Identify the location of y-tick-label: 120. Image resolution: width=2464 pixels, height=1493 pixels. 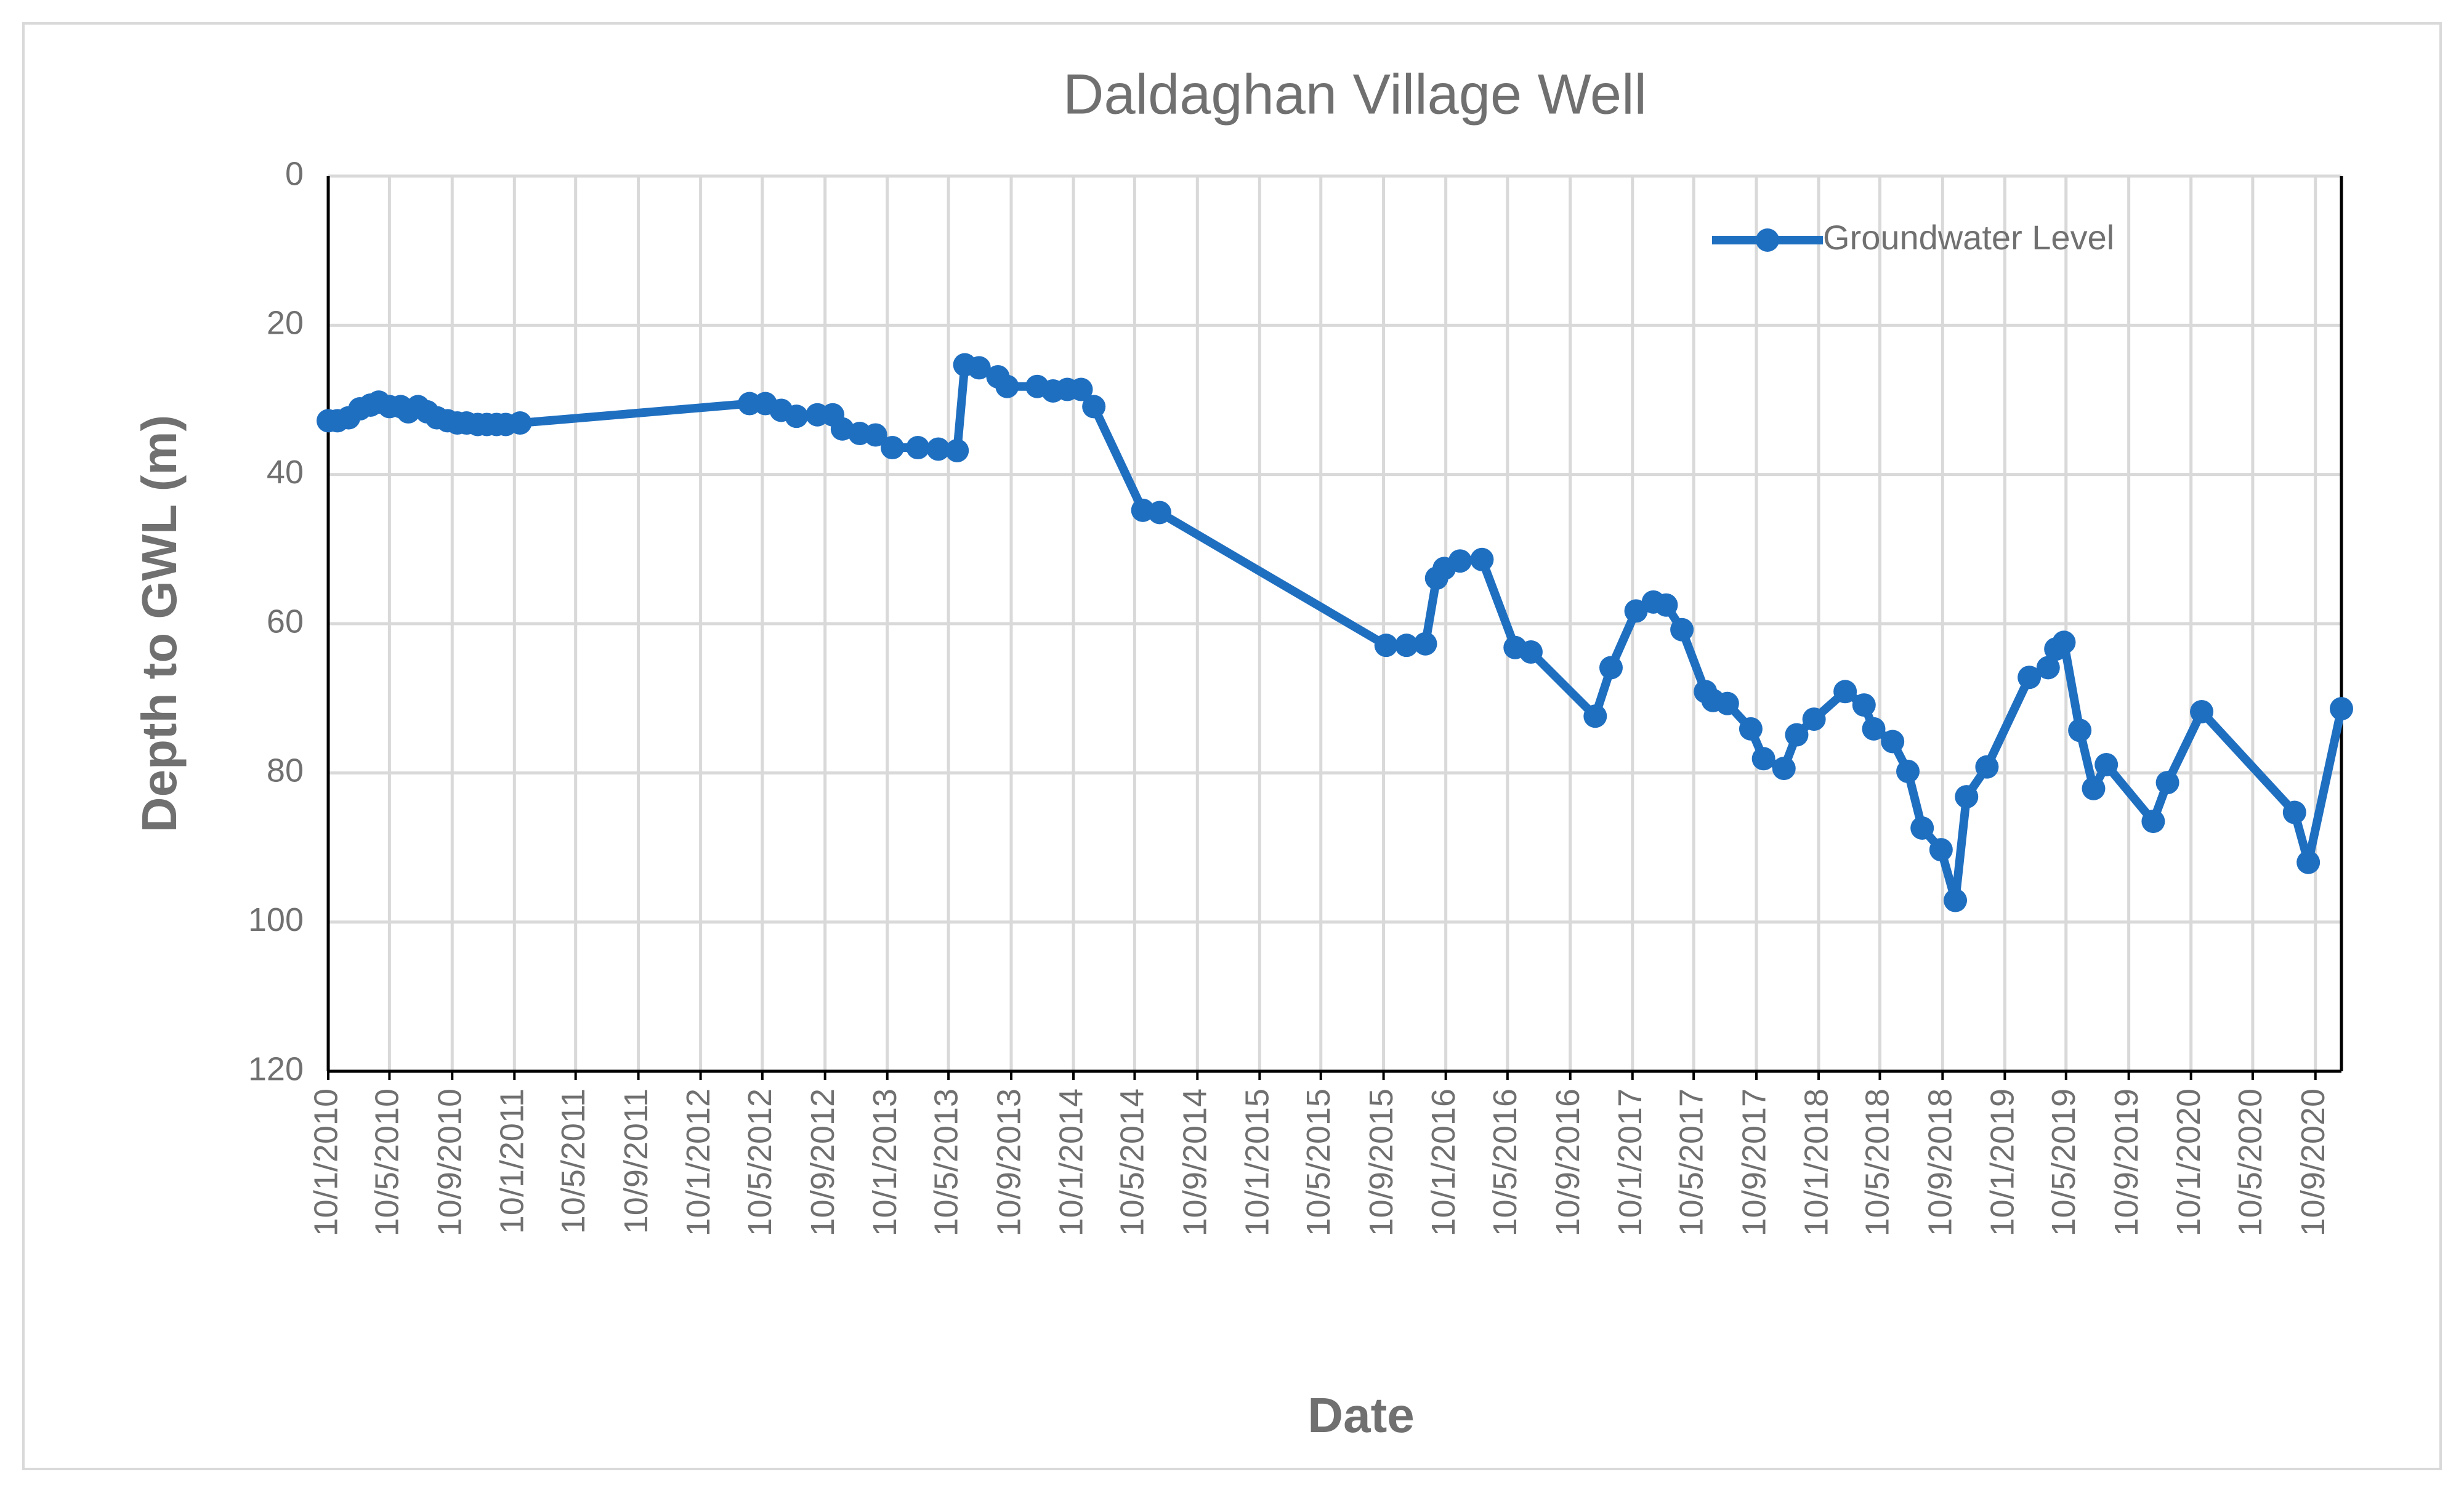
(276, 1068).